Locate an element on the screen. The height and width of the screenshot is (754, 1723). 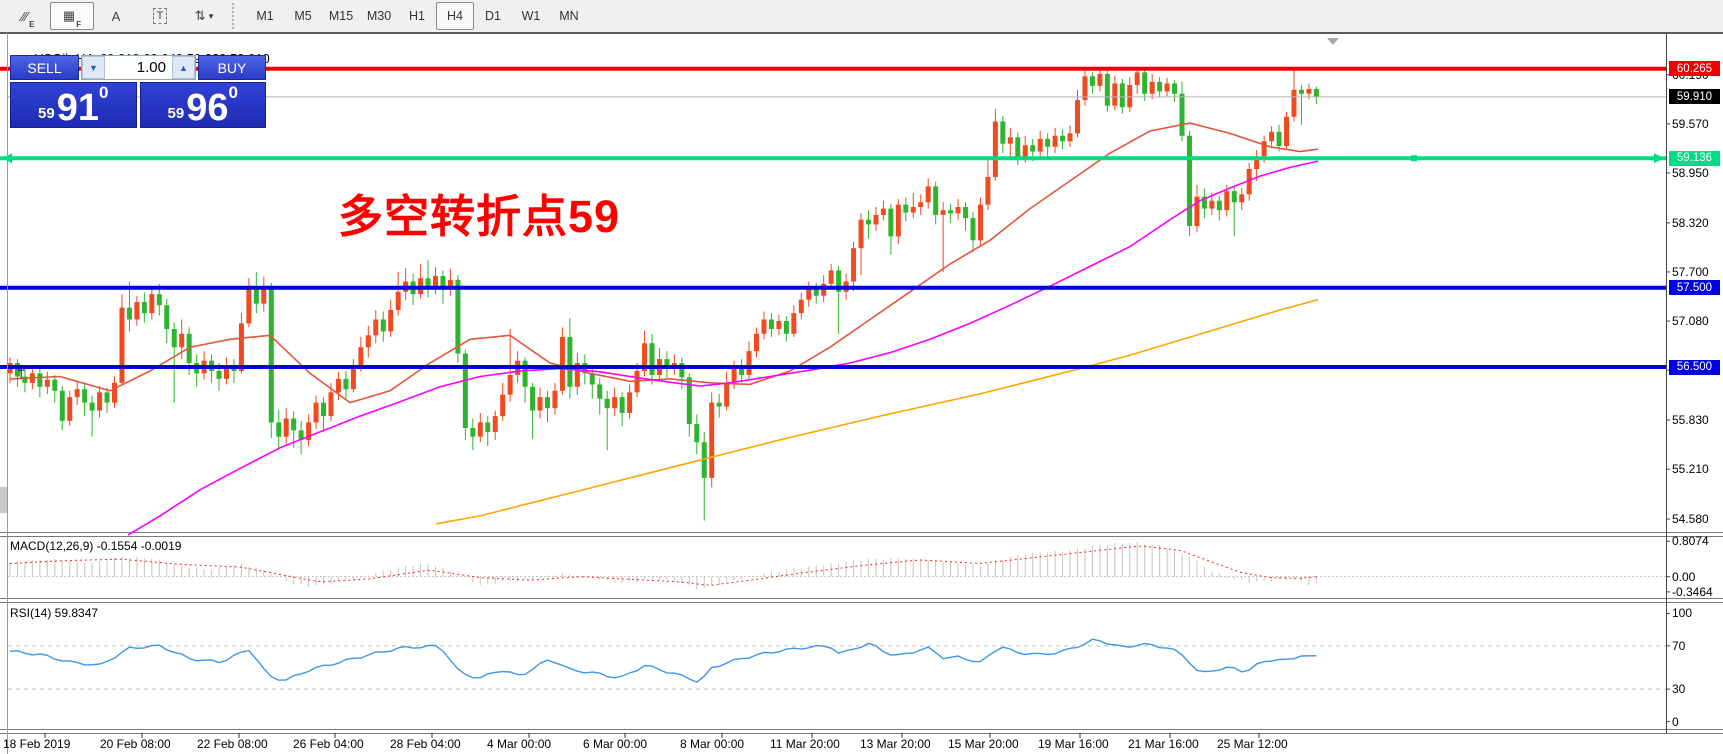
time-label: 20 Feb 08:00 is located at coordinates (135, 744).